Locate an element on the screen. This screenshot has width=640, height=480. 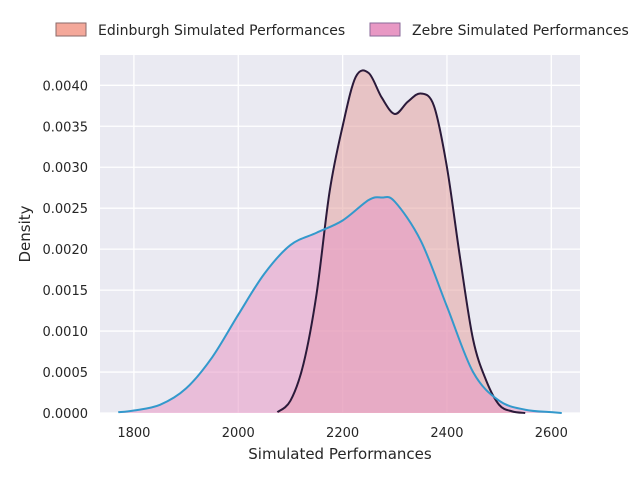
y-tick-label: 0.0015 is located at coordinates (66, 291).